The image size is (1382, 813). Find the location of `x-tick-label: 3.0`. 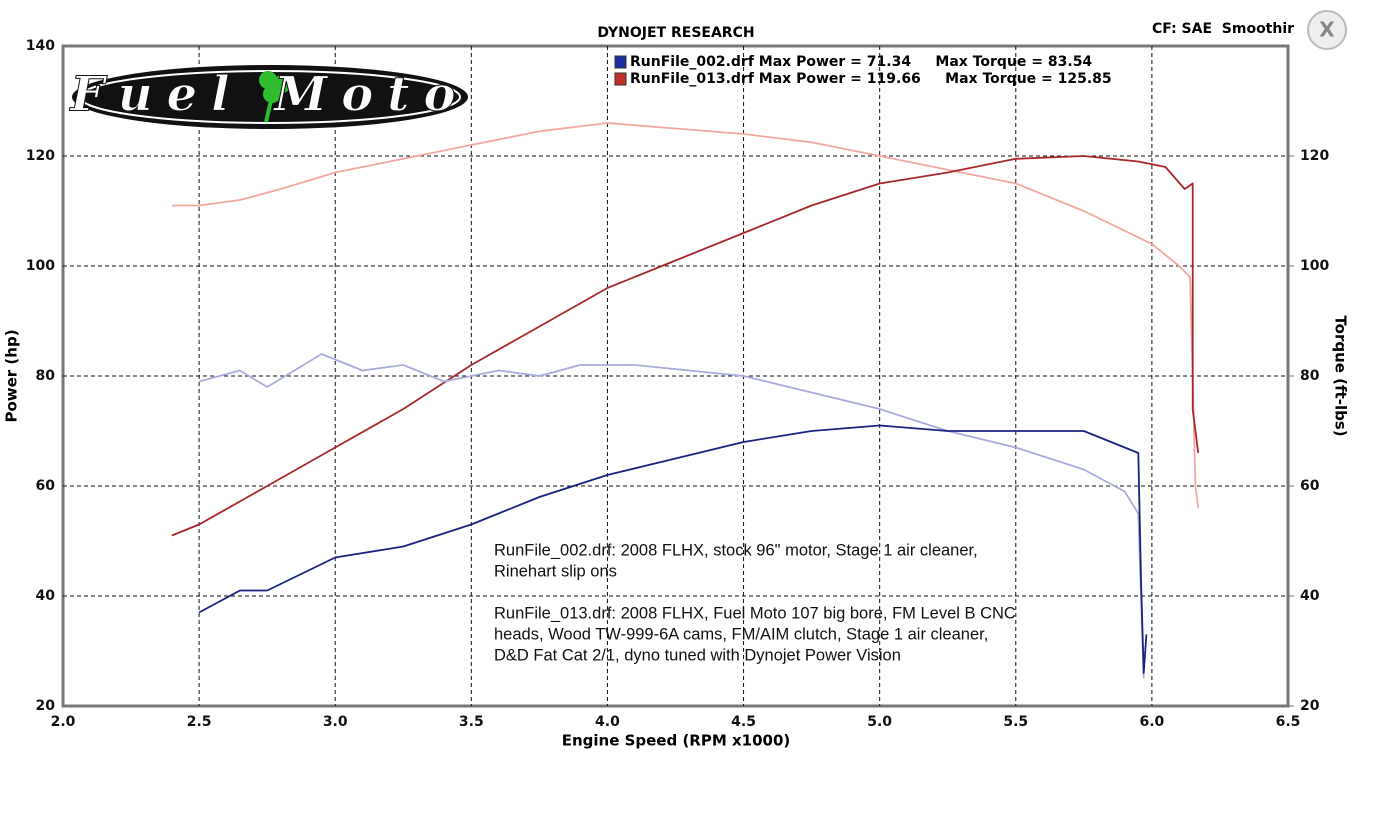

x-tick-label: 3.0 is located at coordinates (335, 722).